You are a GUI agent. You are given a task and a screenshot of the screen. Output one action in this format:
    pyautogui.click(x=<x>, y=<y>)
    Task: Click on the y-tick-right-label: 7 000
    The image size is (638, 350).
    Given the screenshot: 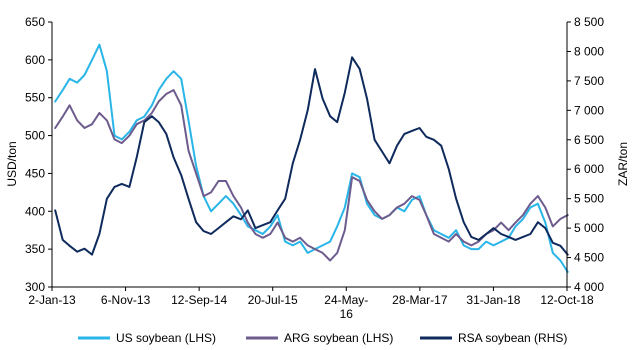 What is the action you would take?
    pyautogui.click(x=589, y=110)
    